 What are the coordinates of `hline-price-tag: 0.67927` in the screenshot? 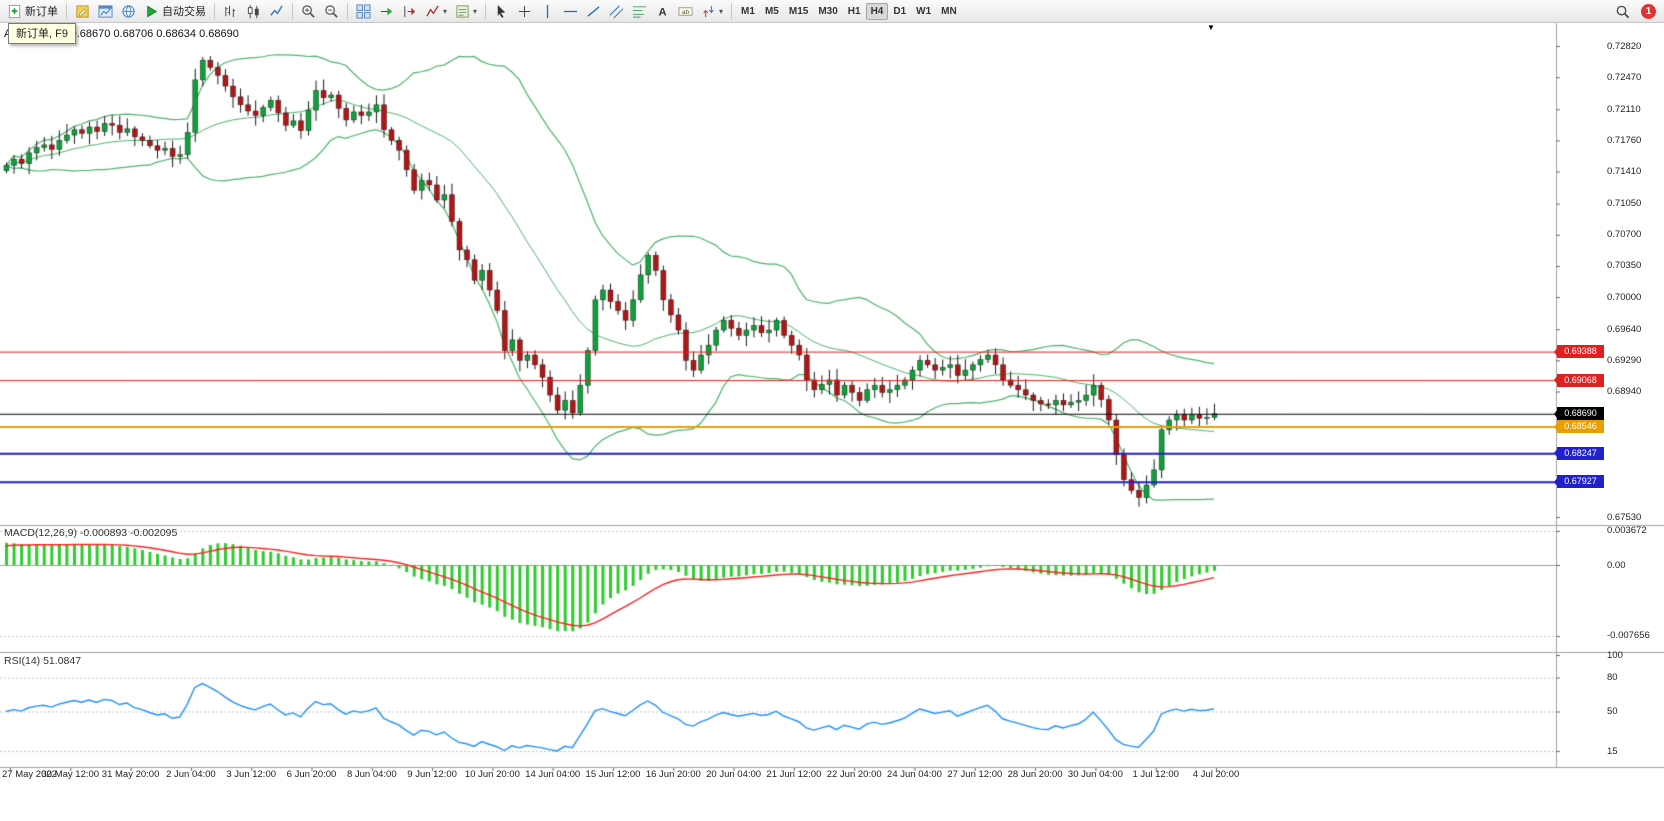 It's located at (1579, 482).